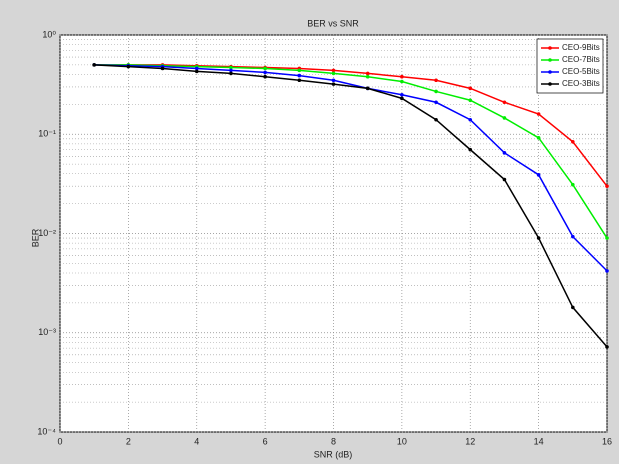  What do you see at coordinates (47, 134) in the screenshot?
I see `y-tick-label: 10⁻¹` at bounding box center [47, 134].